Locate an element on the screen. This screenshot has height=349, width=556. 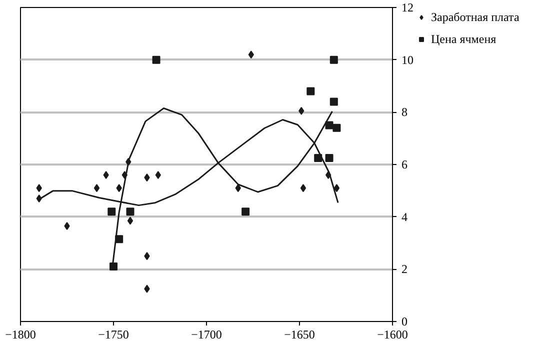
y-tick-label: 0 is located at coordinates (405, 321).